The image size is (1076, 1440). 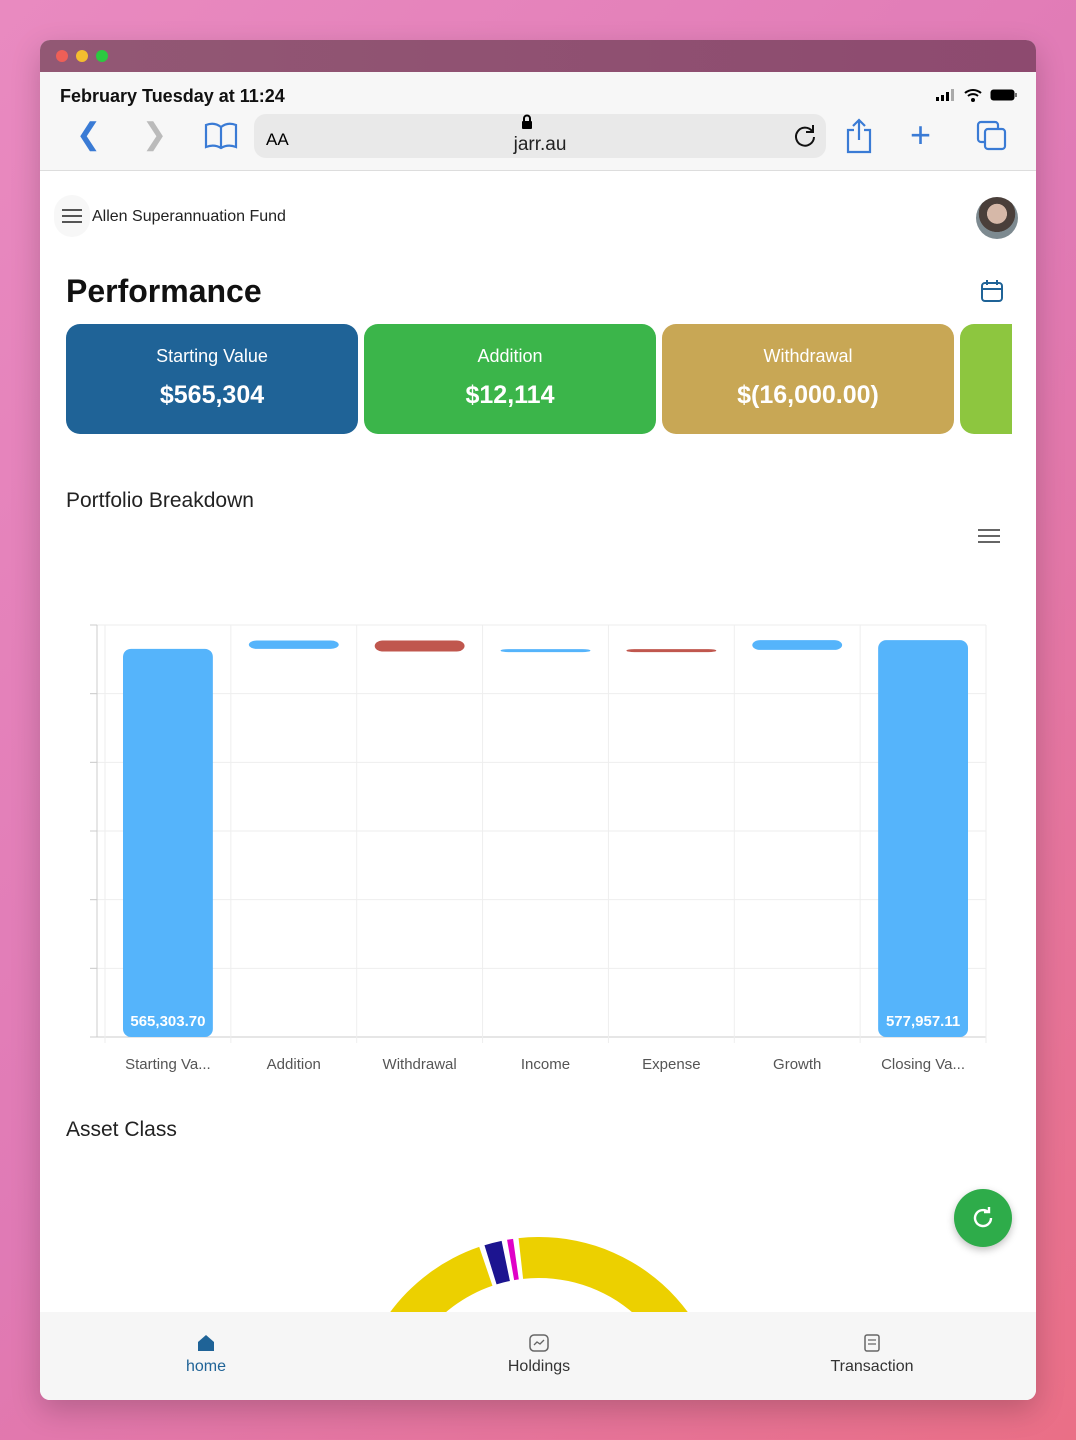 I want to click on x-tick-label: Addition, so click(x=294, y=1064).